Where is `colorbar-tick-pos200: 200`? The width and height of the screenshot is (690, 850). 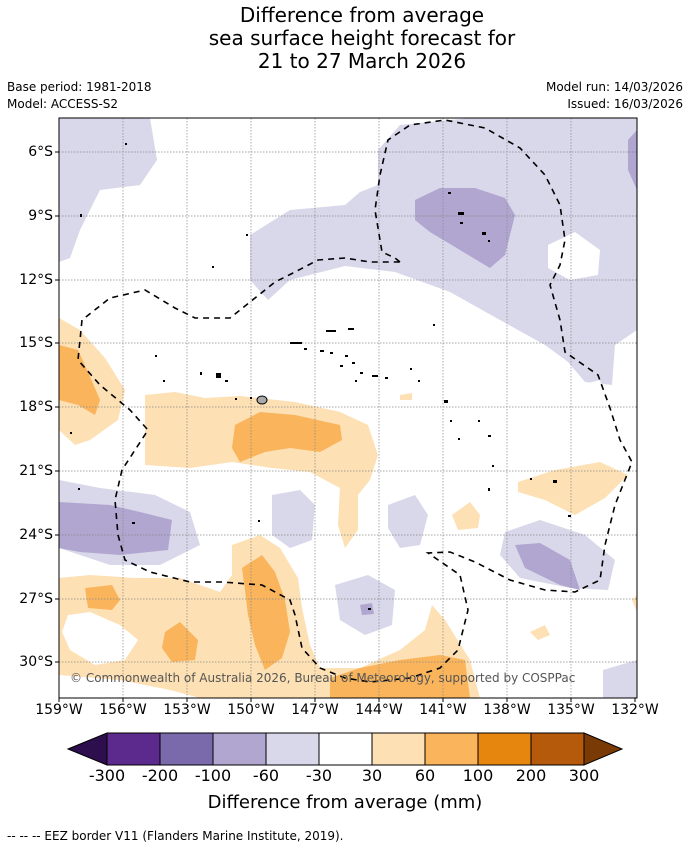 colorbar-tick-pos200: 200 is located at coordinates (531, 775).